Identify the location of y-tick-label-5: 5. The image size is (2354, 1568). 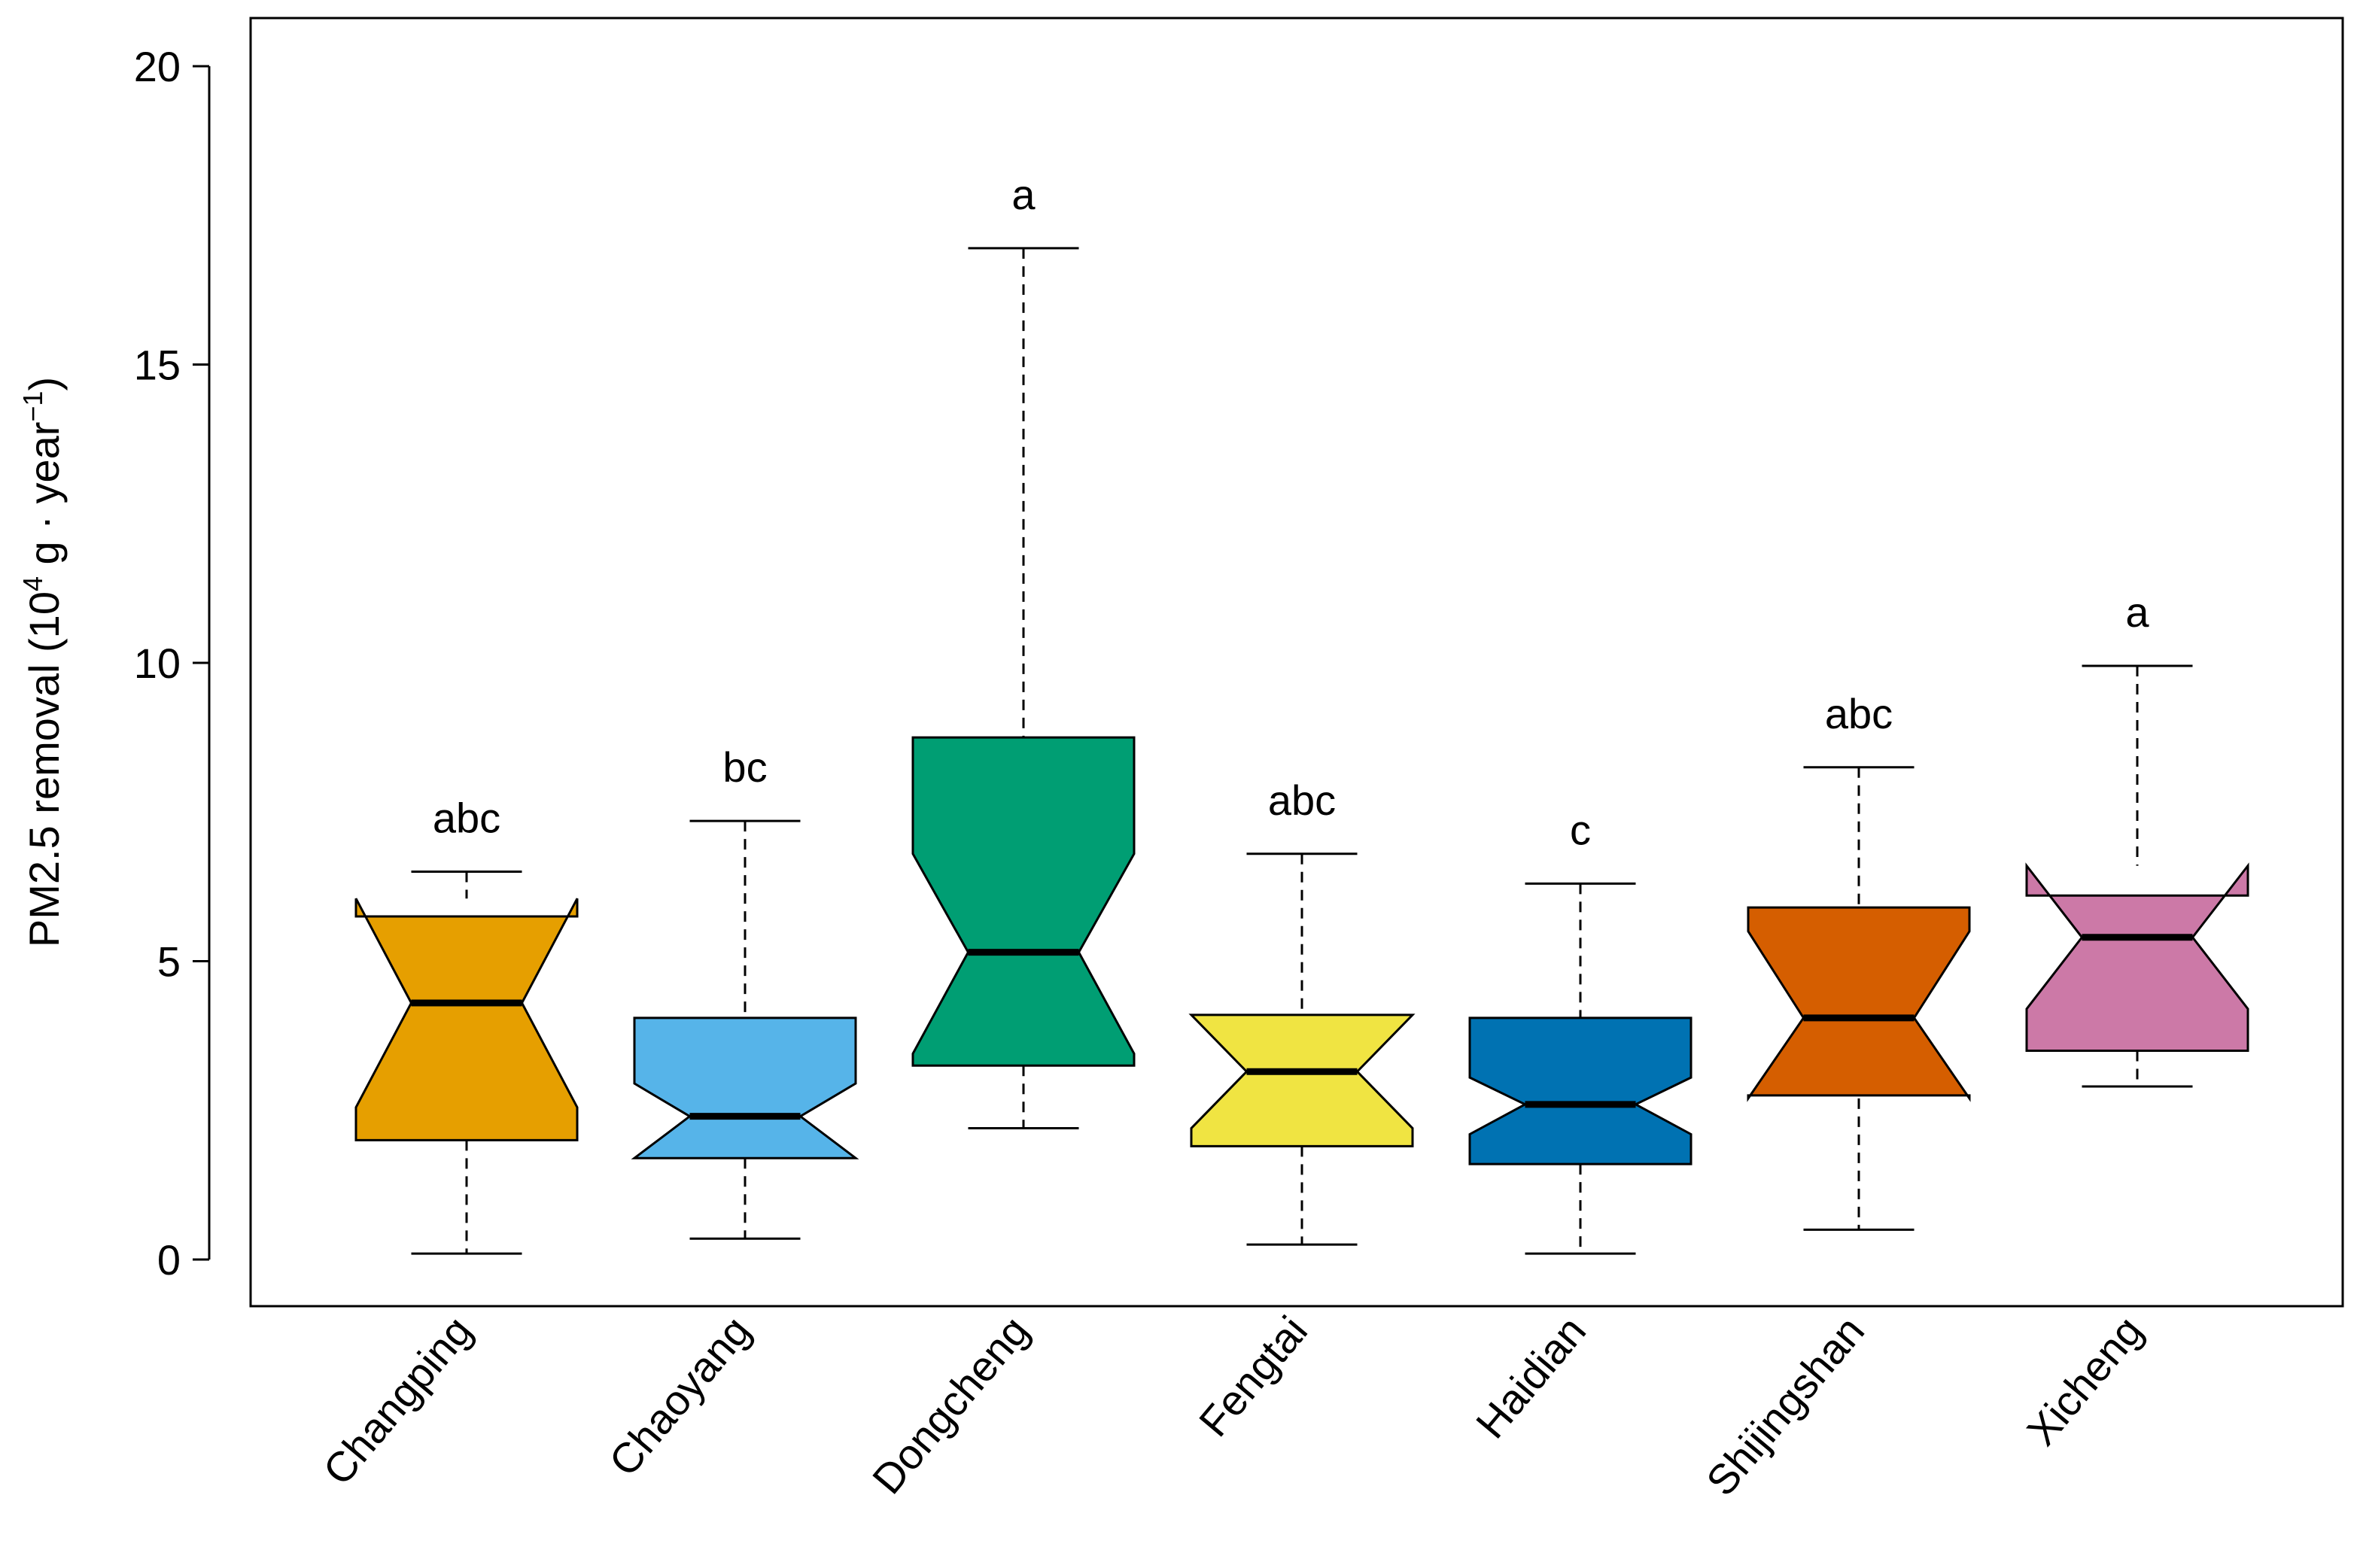
(169, 962).